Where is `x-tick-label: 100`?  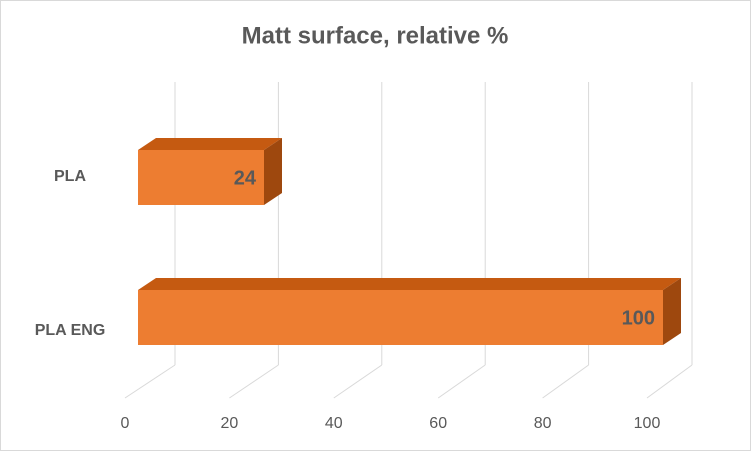 x-tick-label: 100 is located at coordinates (647, 423).